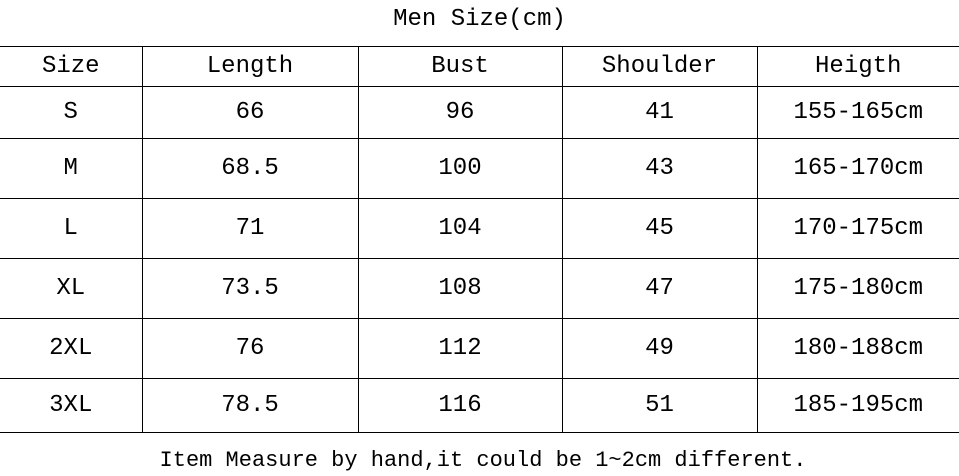 Image resolution: width=959 pixels, height=476 pixels. What do you see at coordinates (857, 288) in the screenshot?
I see `table-cell: 175-180cm` at bounding box center [857, 288].